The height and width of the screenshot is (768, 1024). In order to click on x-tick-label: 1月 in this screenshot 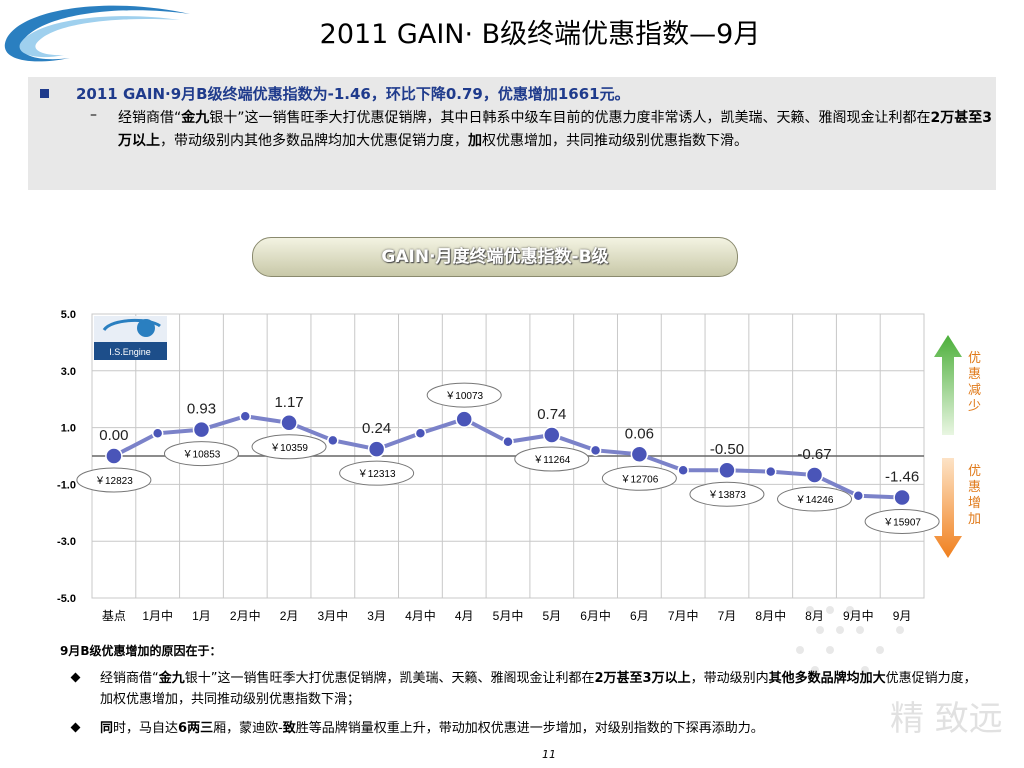, I will do `click(201, 616)`.